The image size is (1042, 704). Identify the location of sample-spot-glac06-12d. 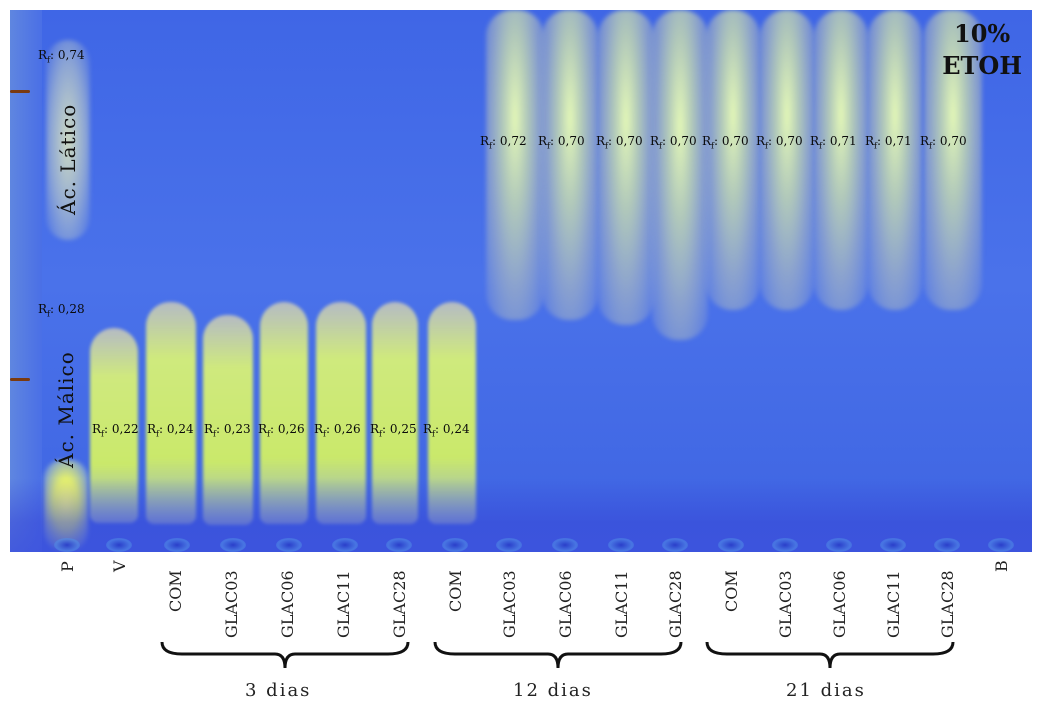
(570, 165).